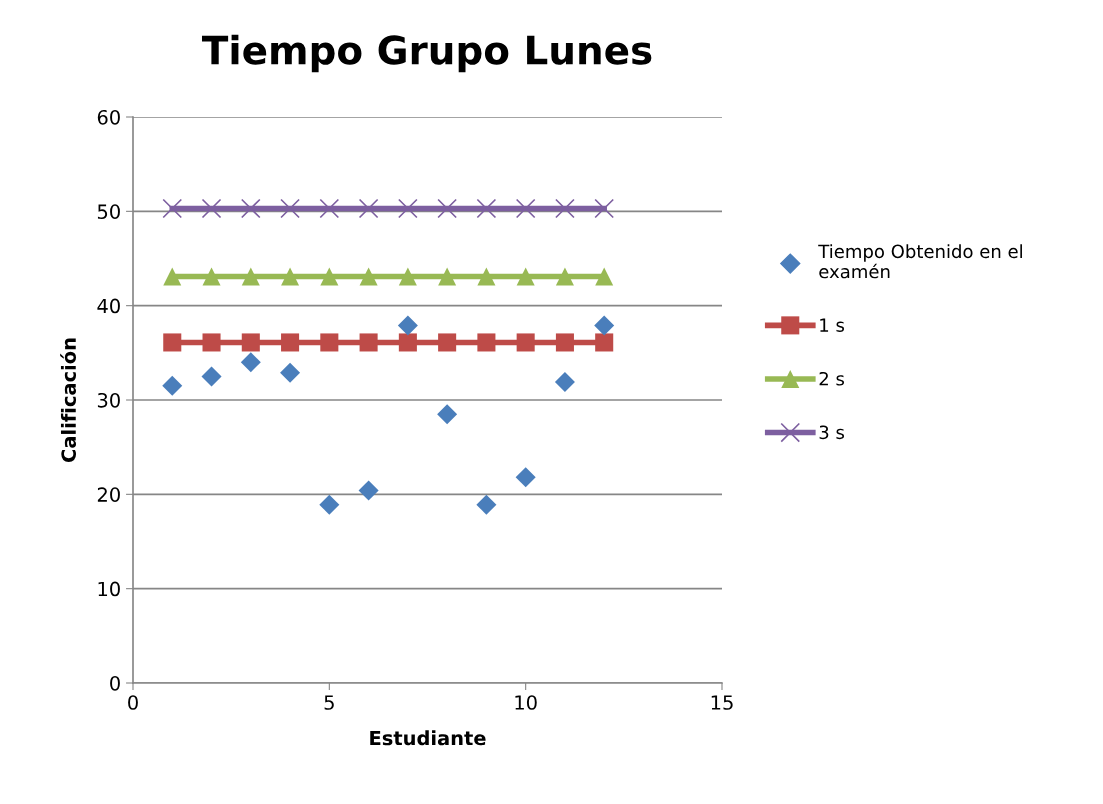  What do you see at coordinates (426, 53) in the screenshot?
I see `chart-title: Tiempo Grupo Lunes` at bounding box center [426, 53].